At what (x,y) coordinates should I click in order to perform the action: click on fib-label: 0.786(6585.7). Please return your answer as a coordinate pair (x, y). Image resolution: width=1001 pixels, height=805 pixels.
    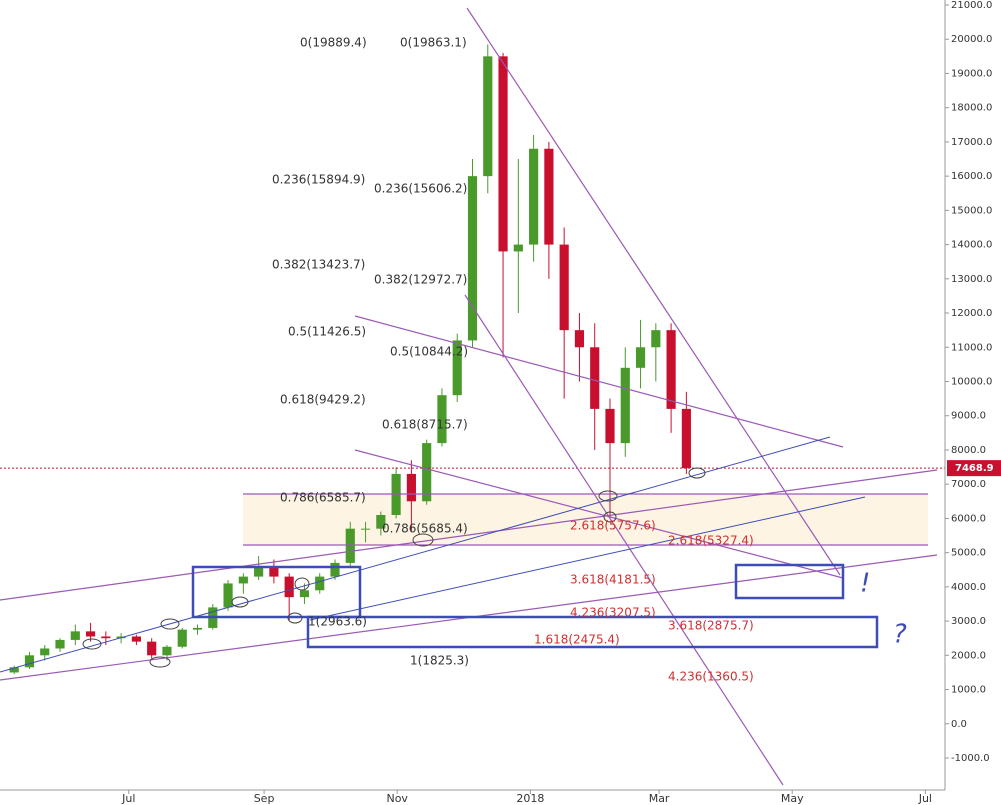
    Looking at the image, I should click on (323, 498).